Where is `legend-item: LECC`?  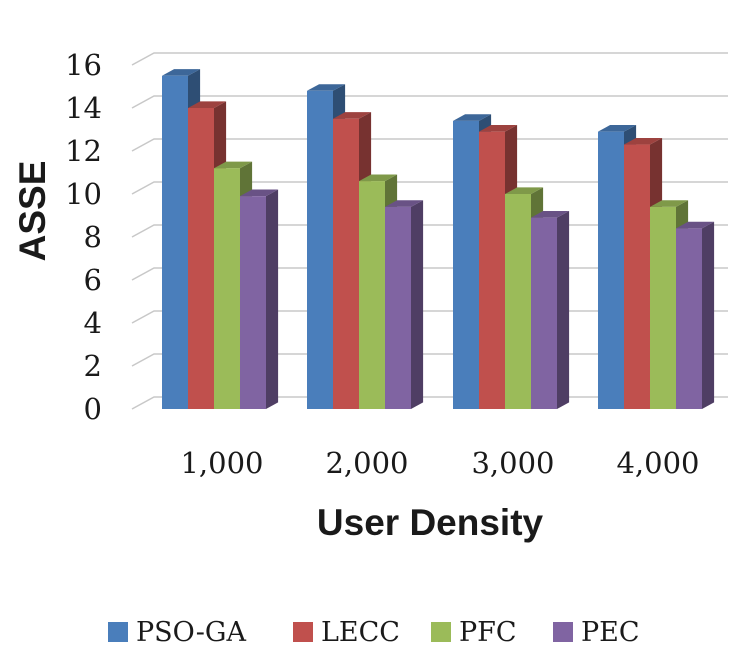 legend-item: LECC is located at coordinates (346, 632).